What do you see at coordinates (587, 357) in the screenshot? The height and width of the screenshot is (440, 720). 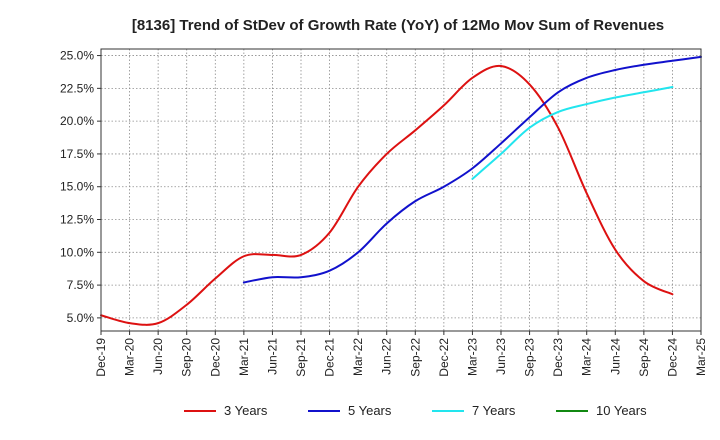 I see `x-tick-label: Mar-24` at bounding box center [587, 357].